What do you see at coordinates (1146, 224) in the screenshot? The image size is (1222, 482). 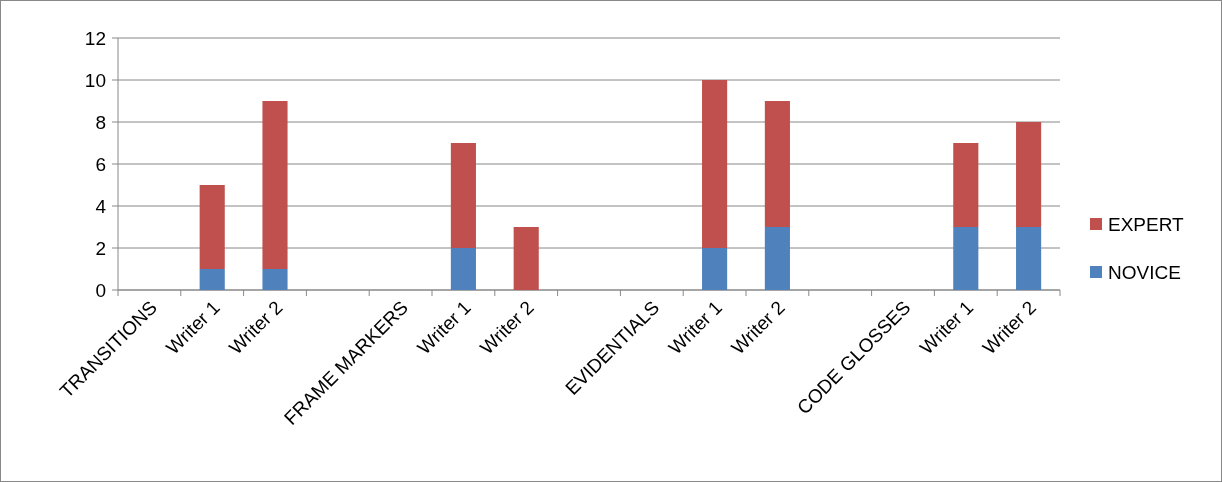 I see `legend-label: EXPERT` at bounding box center [1146, 224].